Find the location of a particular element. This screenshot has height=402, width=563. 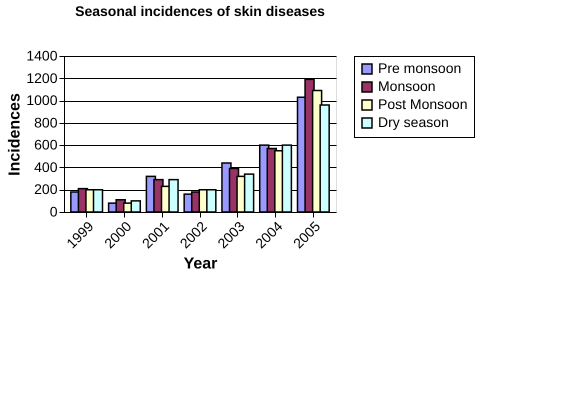

x-axis-title: Year is located at coordinates (201, 263).